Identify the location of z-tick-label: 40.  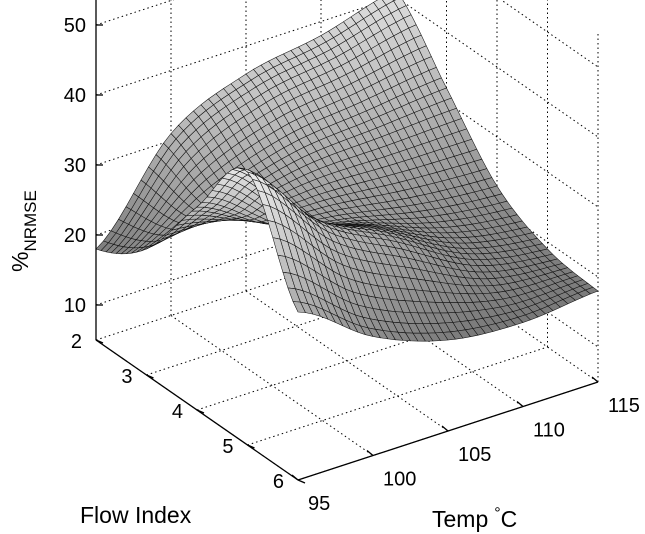
(75, 96).